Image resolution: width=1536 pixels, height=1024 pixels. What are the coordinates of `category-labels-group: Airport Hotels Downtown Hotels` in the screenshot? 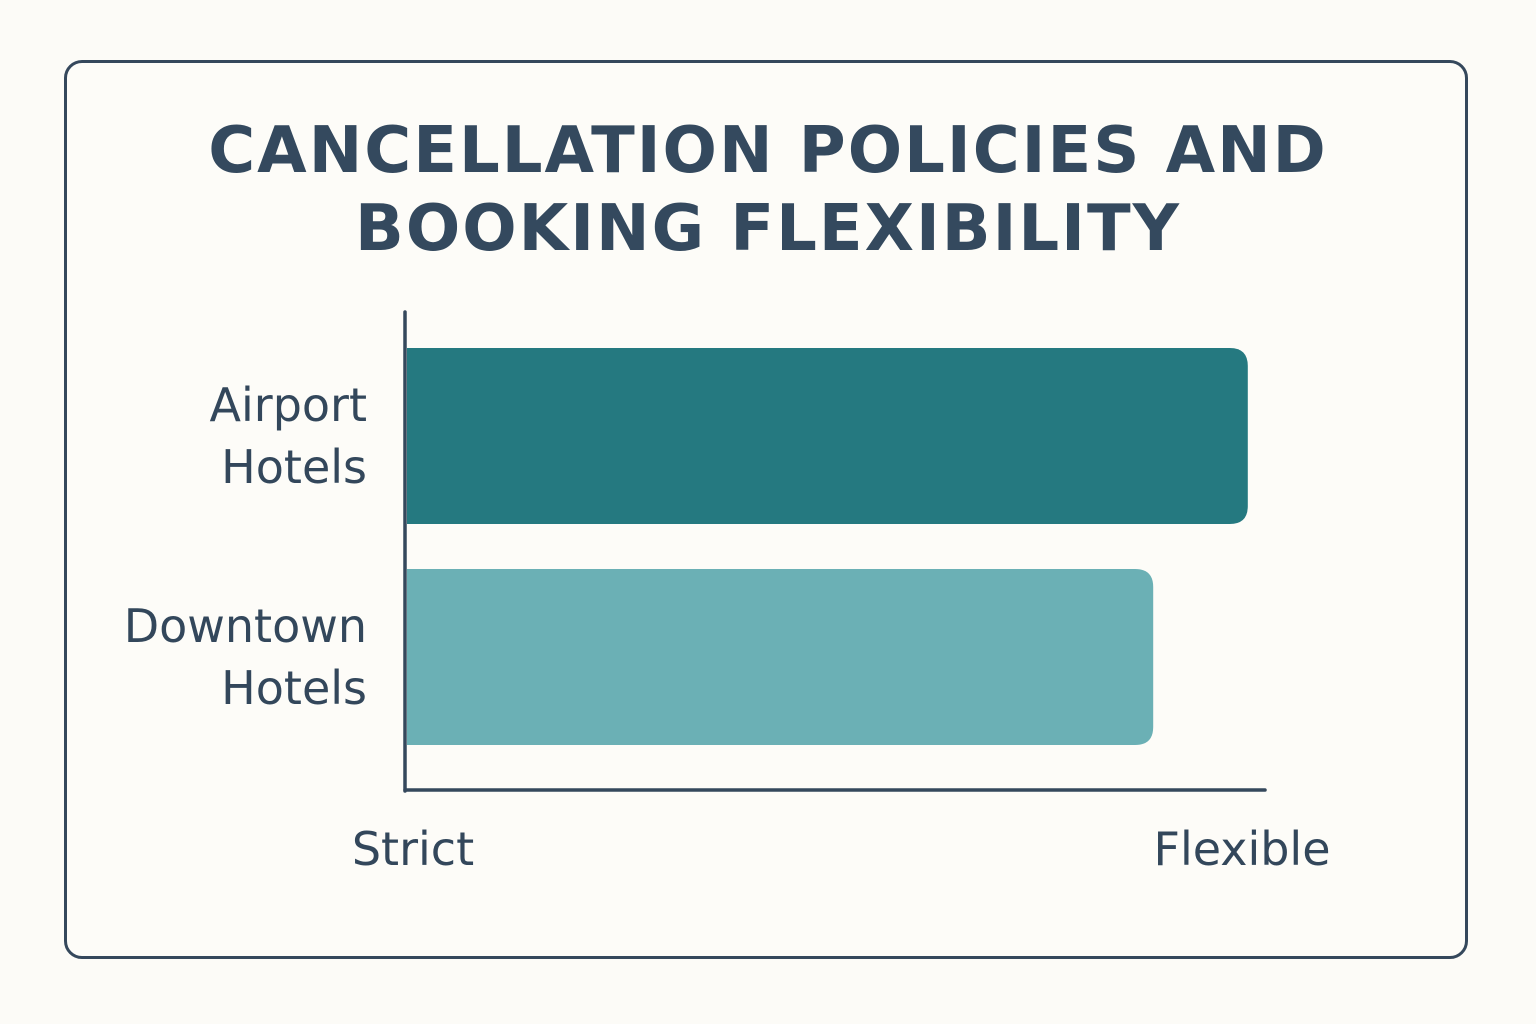 It's located at (245, 546).